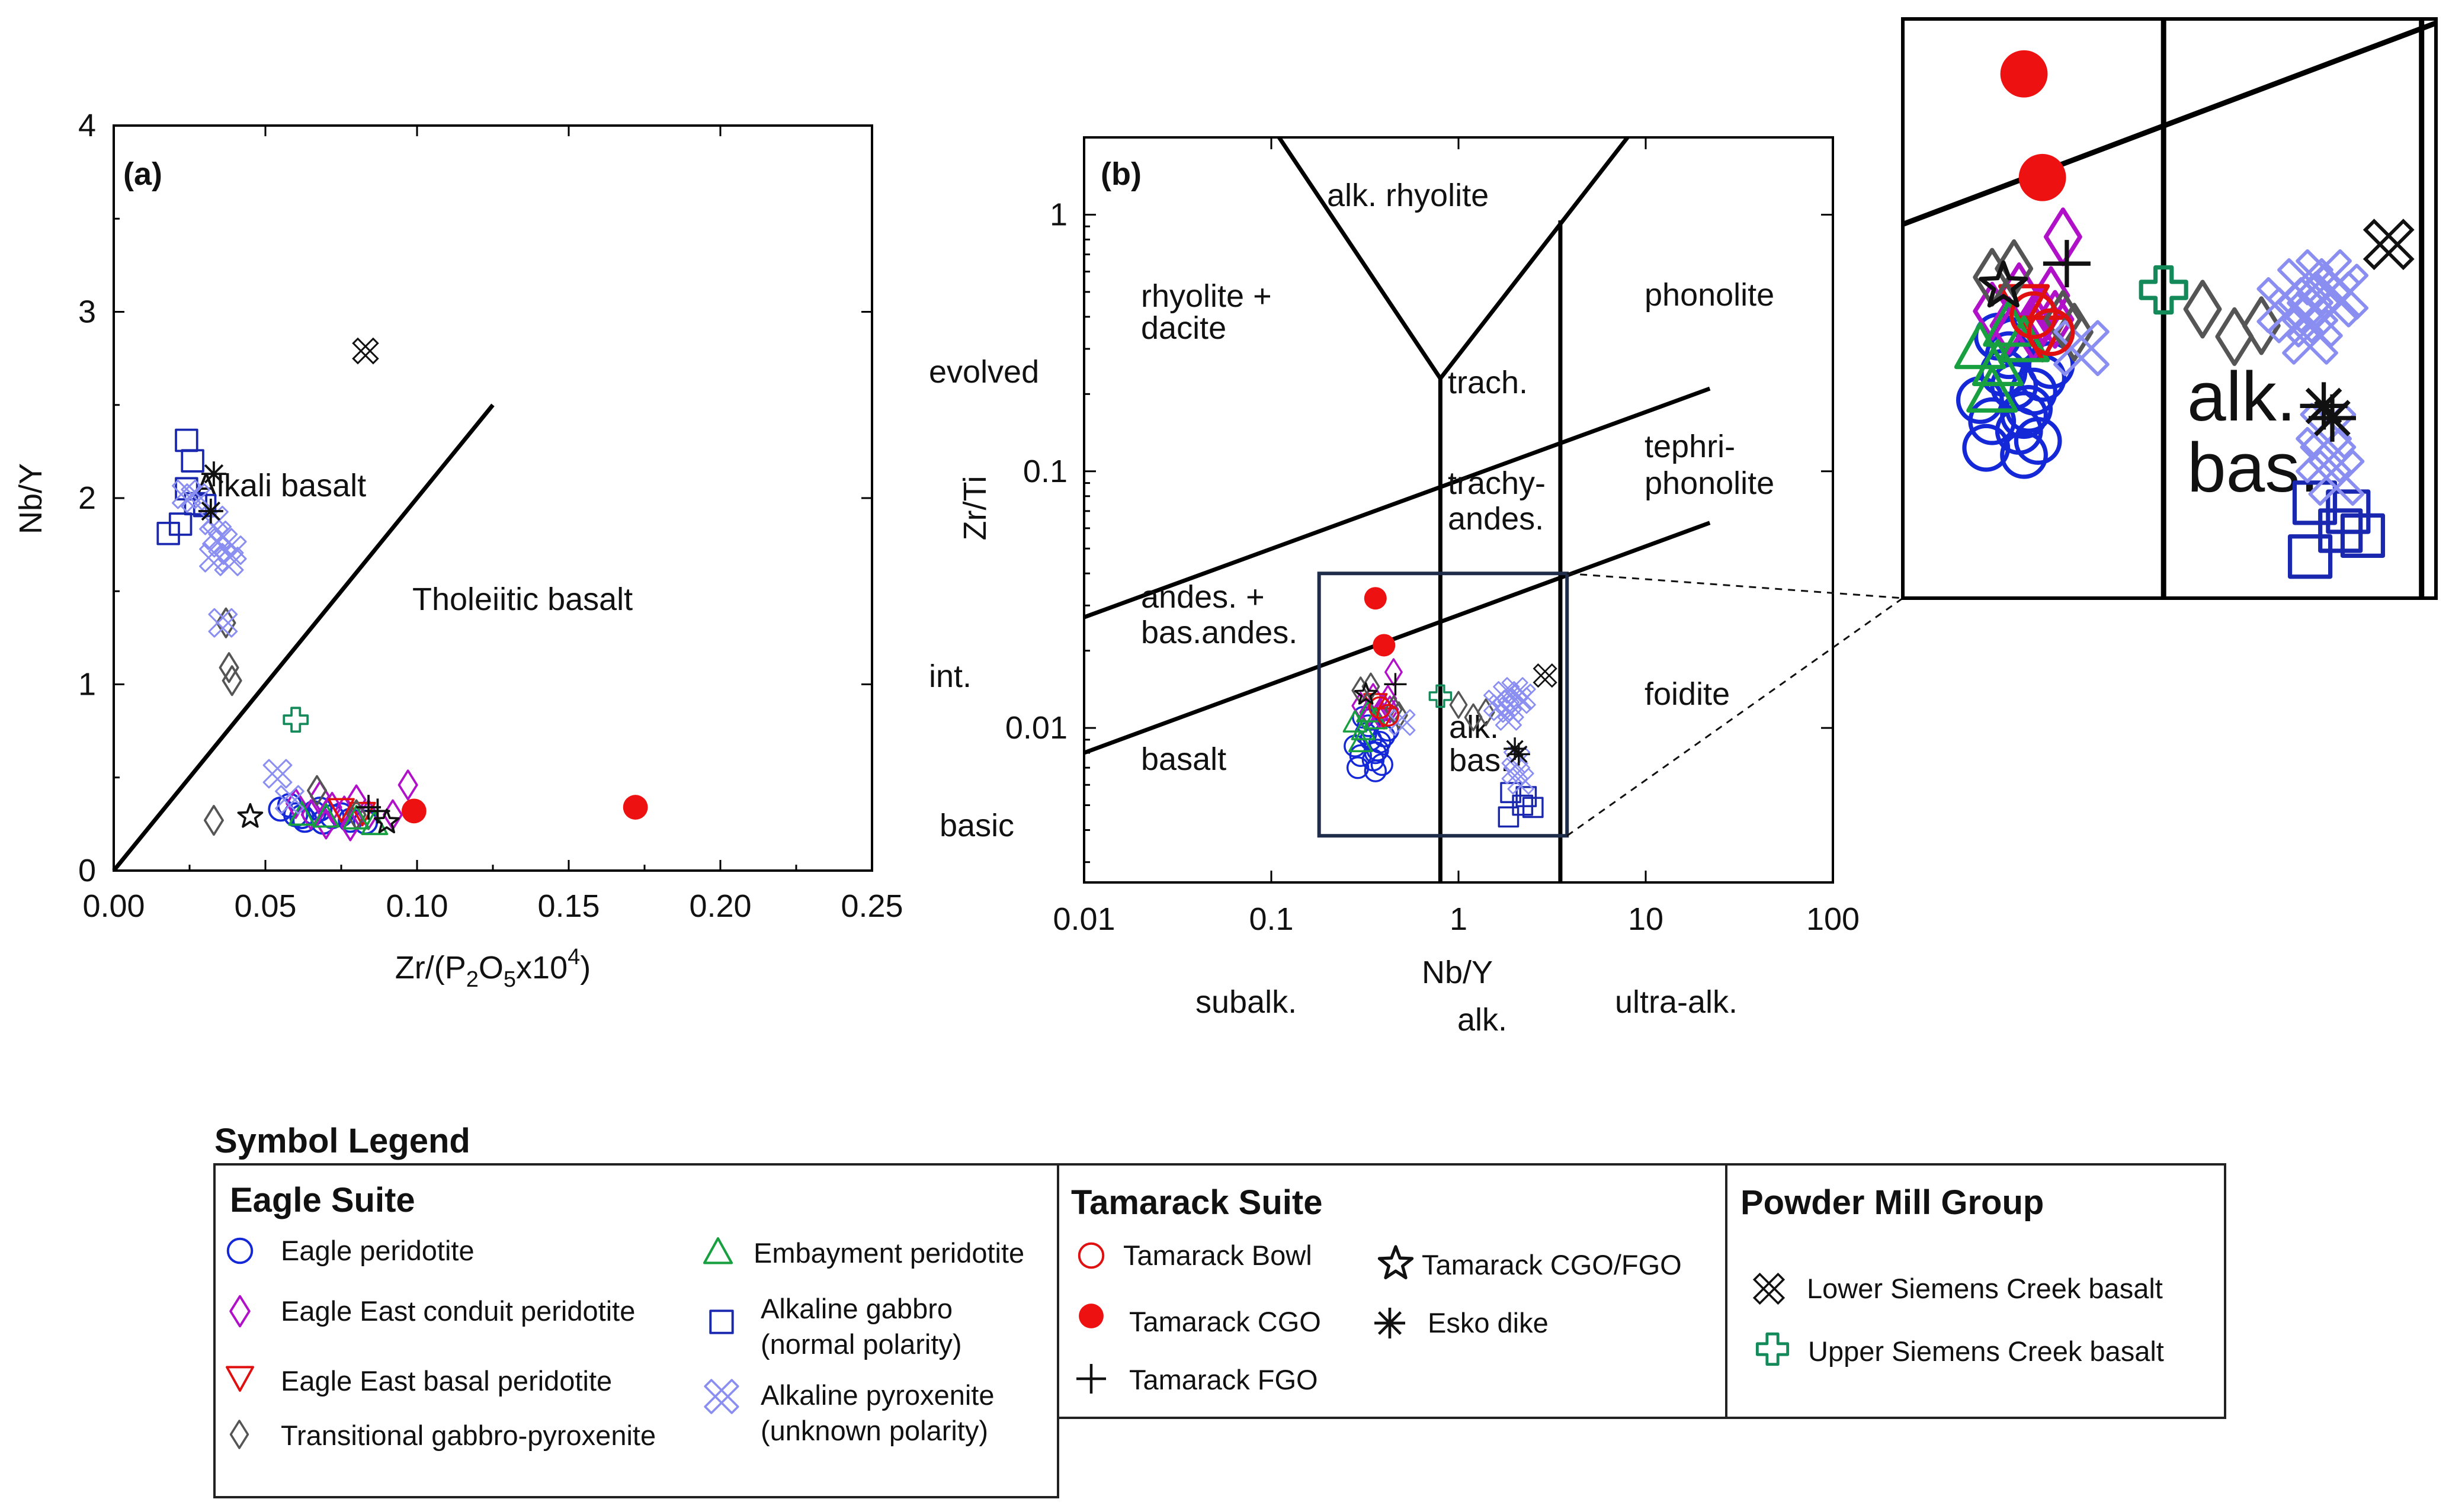  Describe the element at coordinates (1183, 328) in the screenshot. I see `field-dacite: dacite` at that location.